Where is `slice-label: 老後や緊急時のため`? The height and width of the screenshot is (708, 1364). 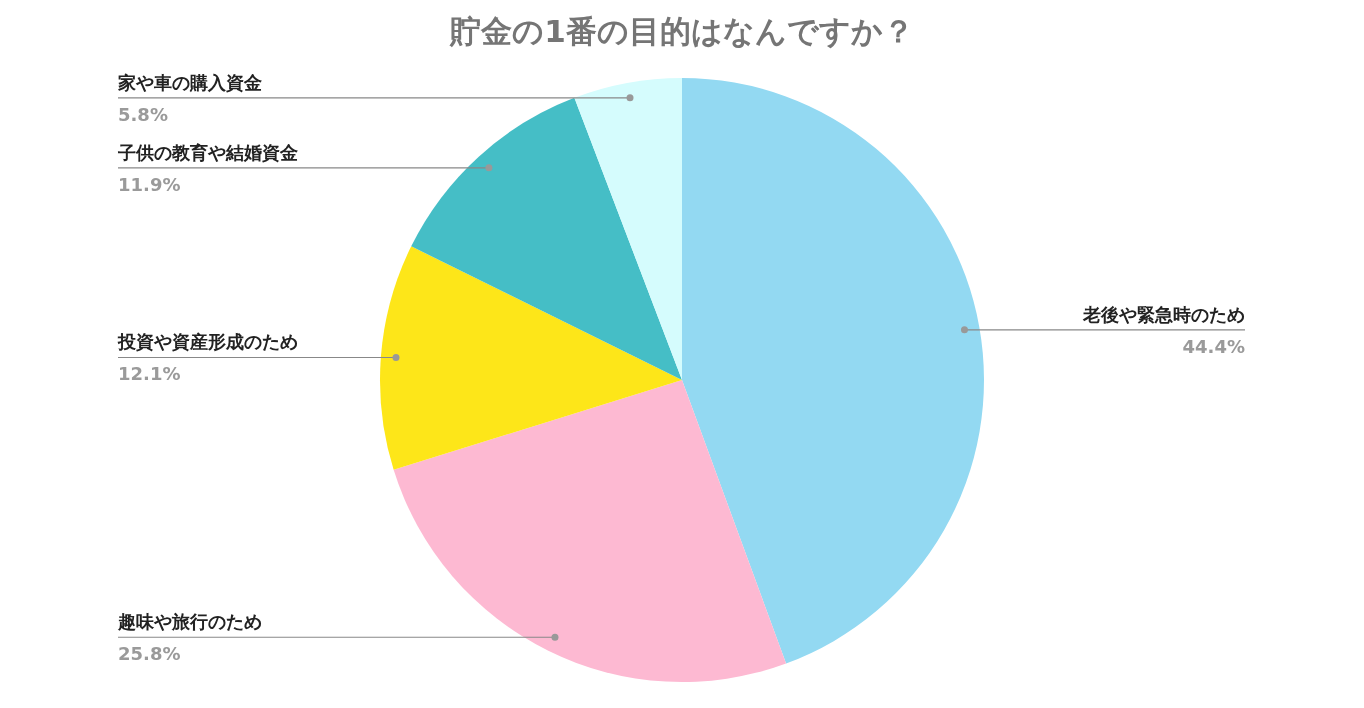 slice-label: 老後や緊急時のため is located at coordinates (1163, 314).